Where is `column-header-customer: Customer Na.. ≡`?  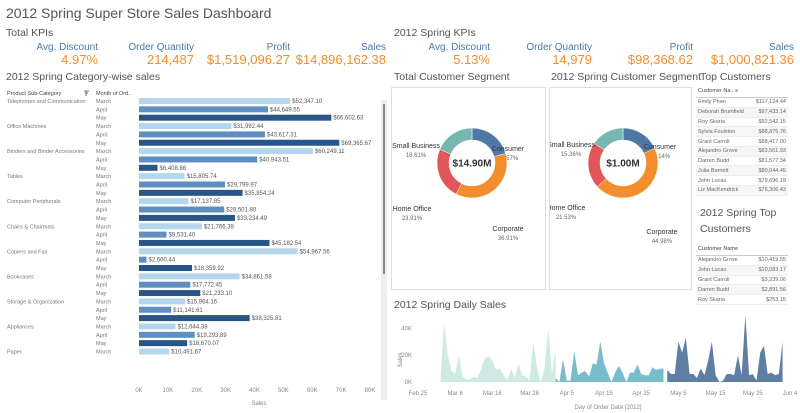
column-header-customer: Customer Na.. ≡ is located at coordinates (723, 92).